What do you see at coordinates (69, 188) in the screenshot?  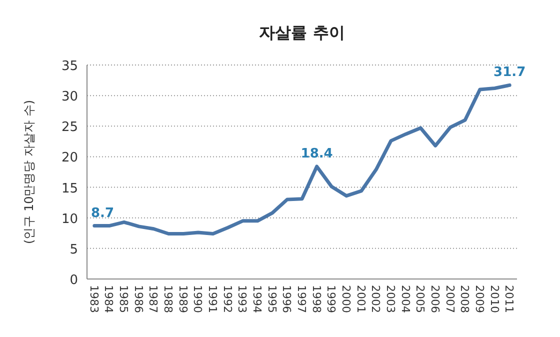 I see `y-tick-label: 15` at bounding box center [69, 188].